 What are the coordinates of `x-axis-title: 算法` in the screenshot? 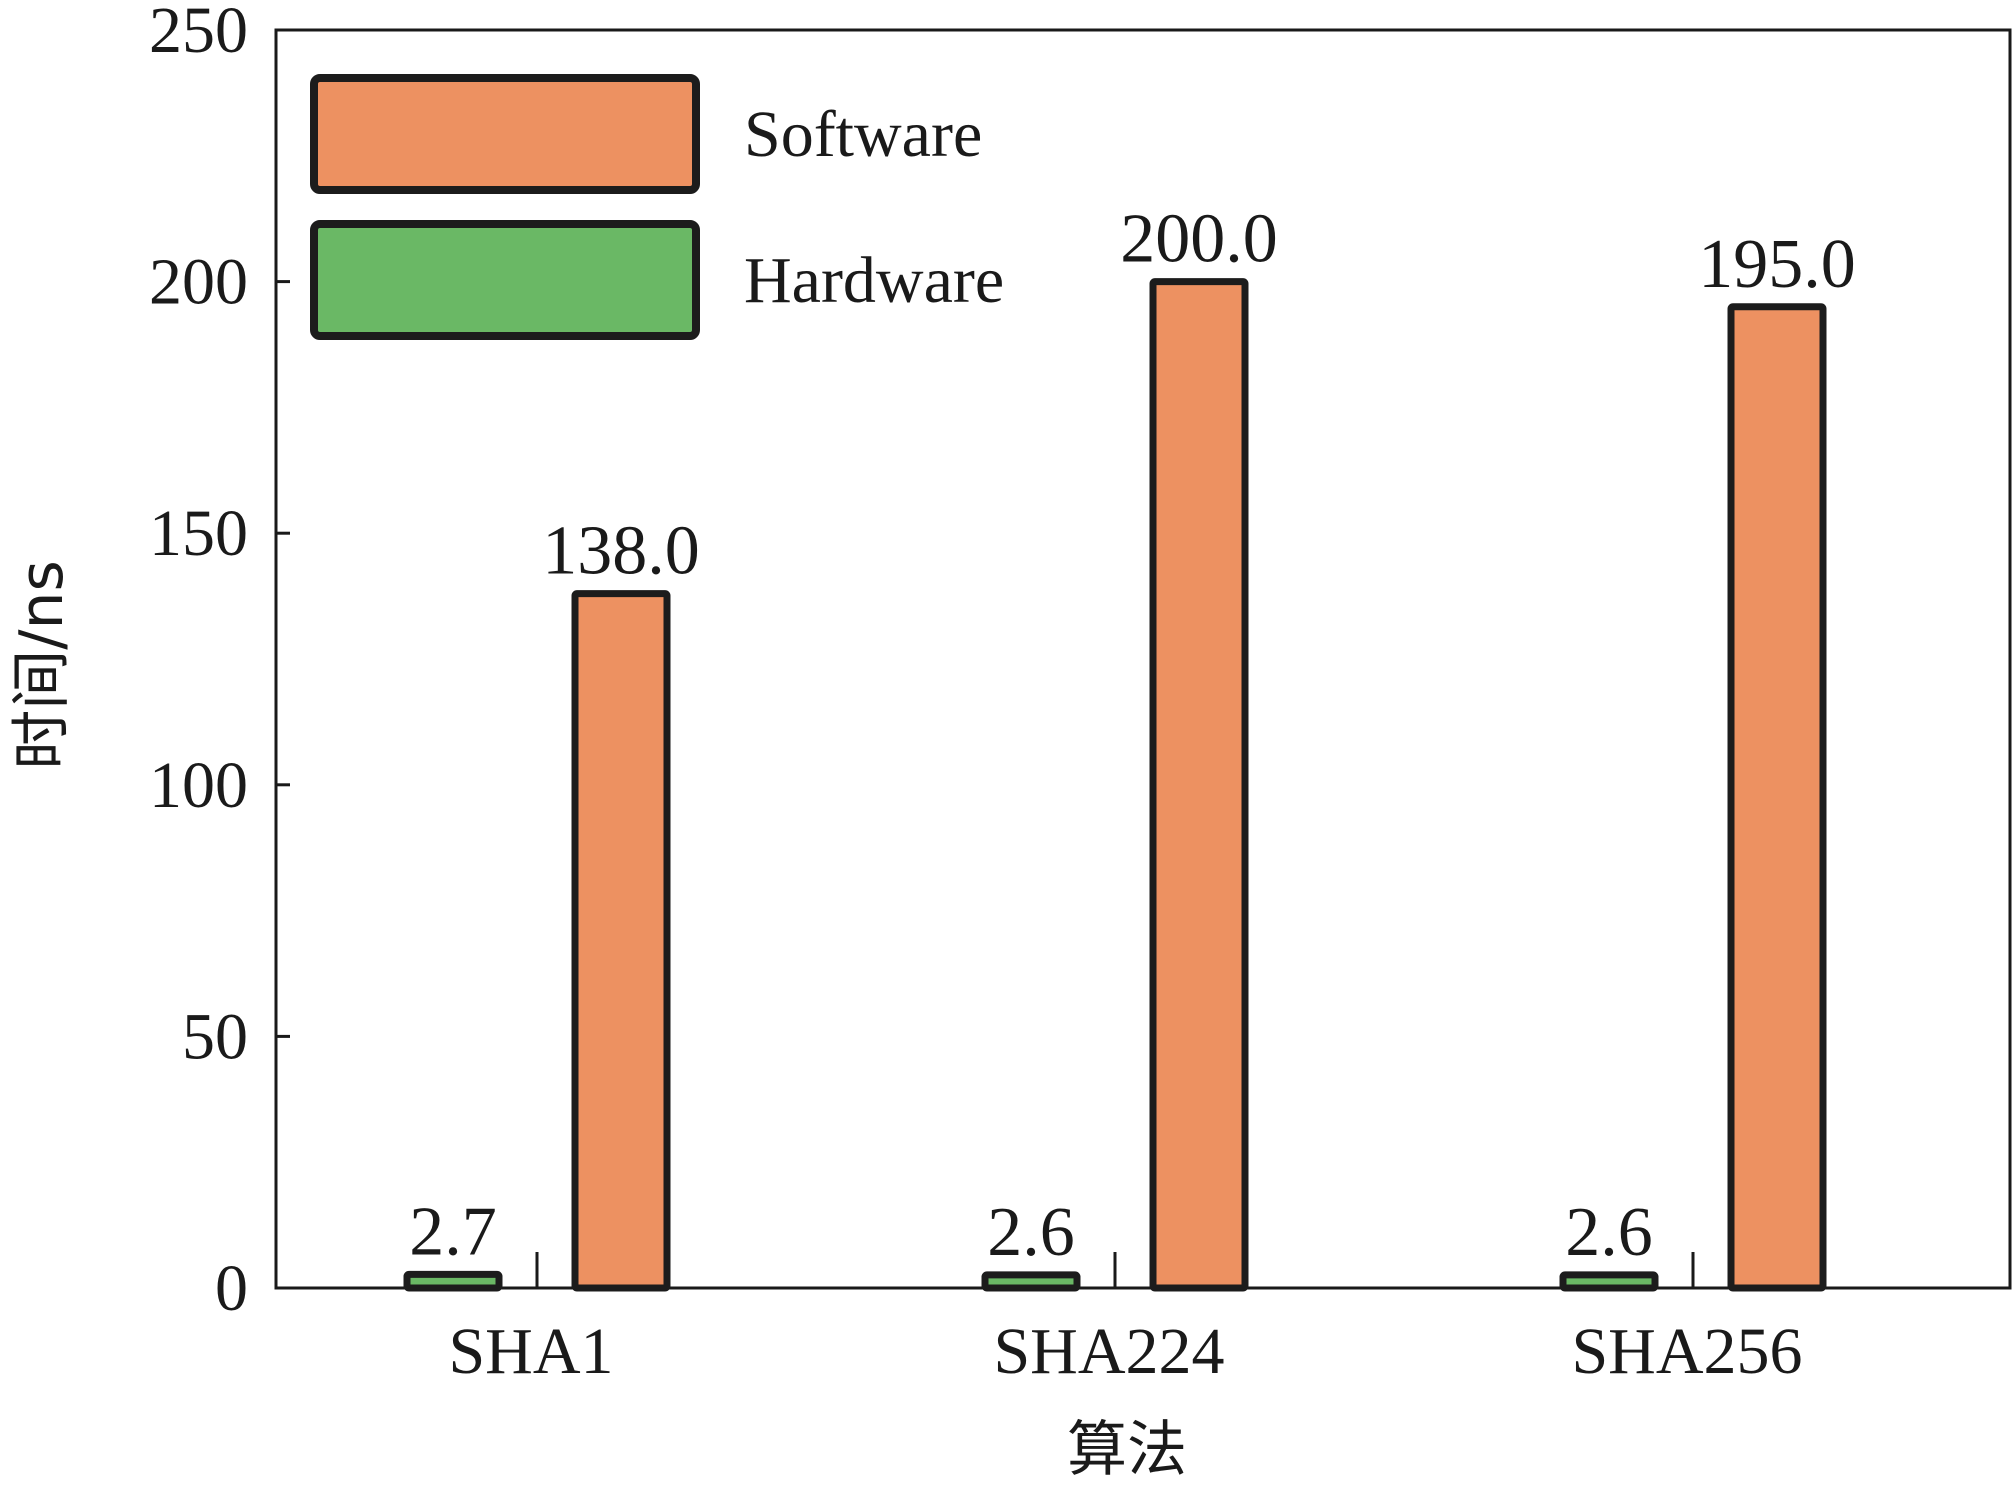 It's located at (1127, 1450).